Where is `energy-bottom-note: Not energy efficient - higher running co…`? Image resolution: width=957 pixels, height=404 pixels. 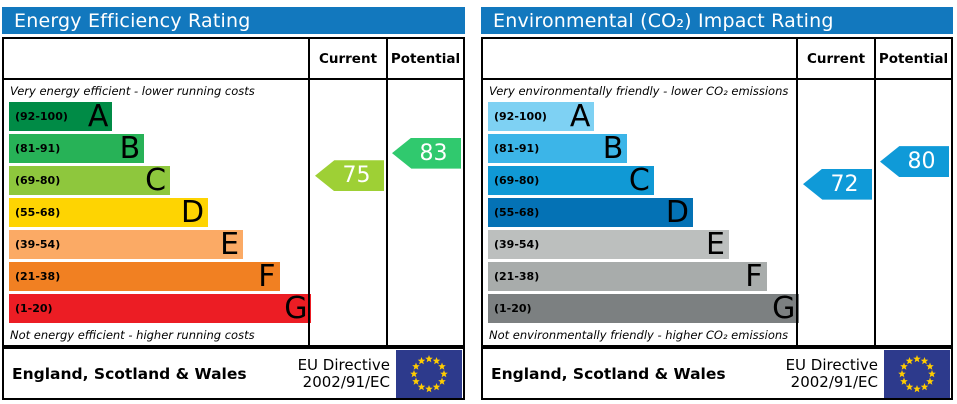
energy-bottom-note: Not energy efficient - higher running co… is located at coordinates (132, 335).